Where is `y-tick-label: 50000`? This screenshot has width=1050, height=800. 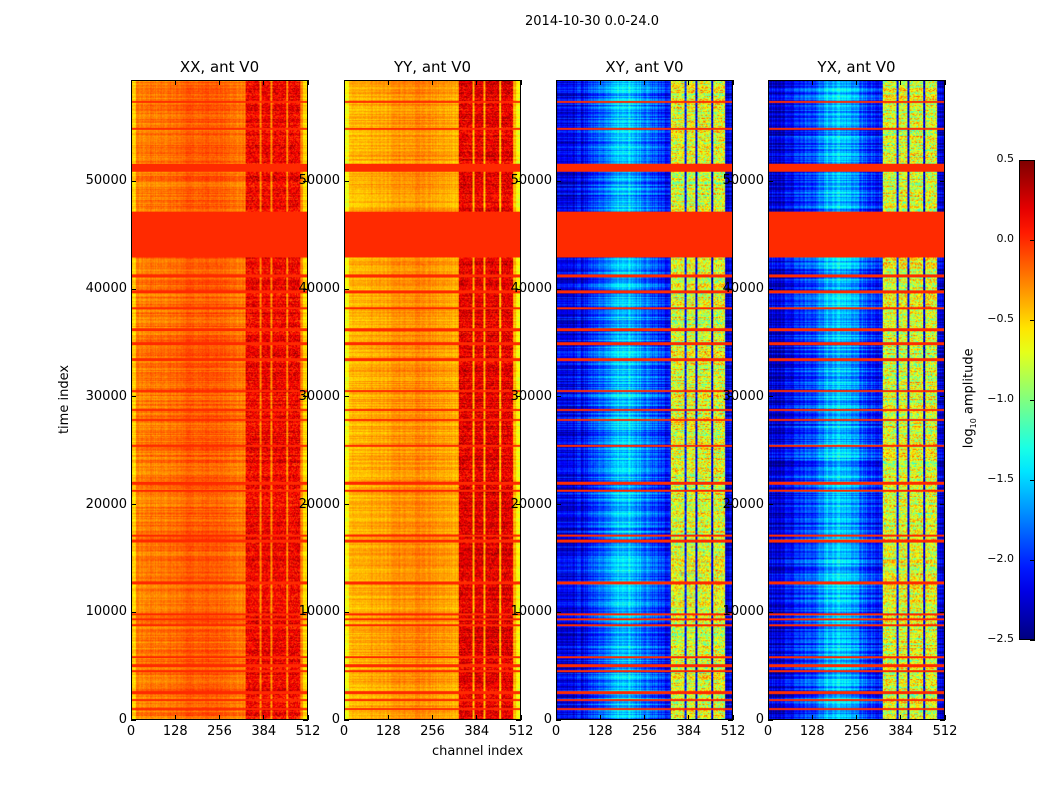
y-tick-label: 50000 is located at coordinates (106, 181).